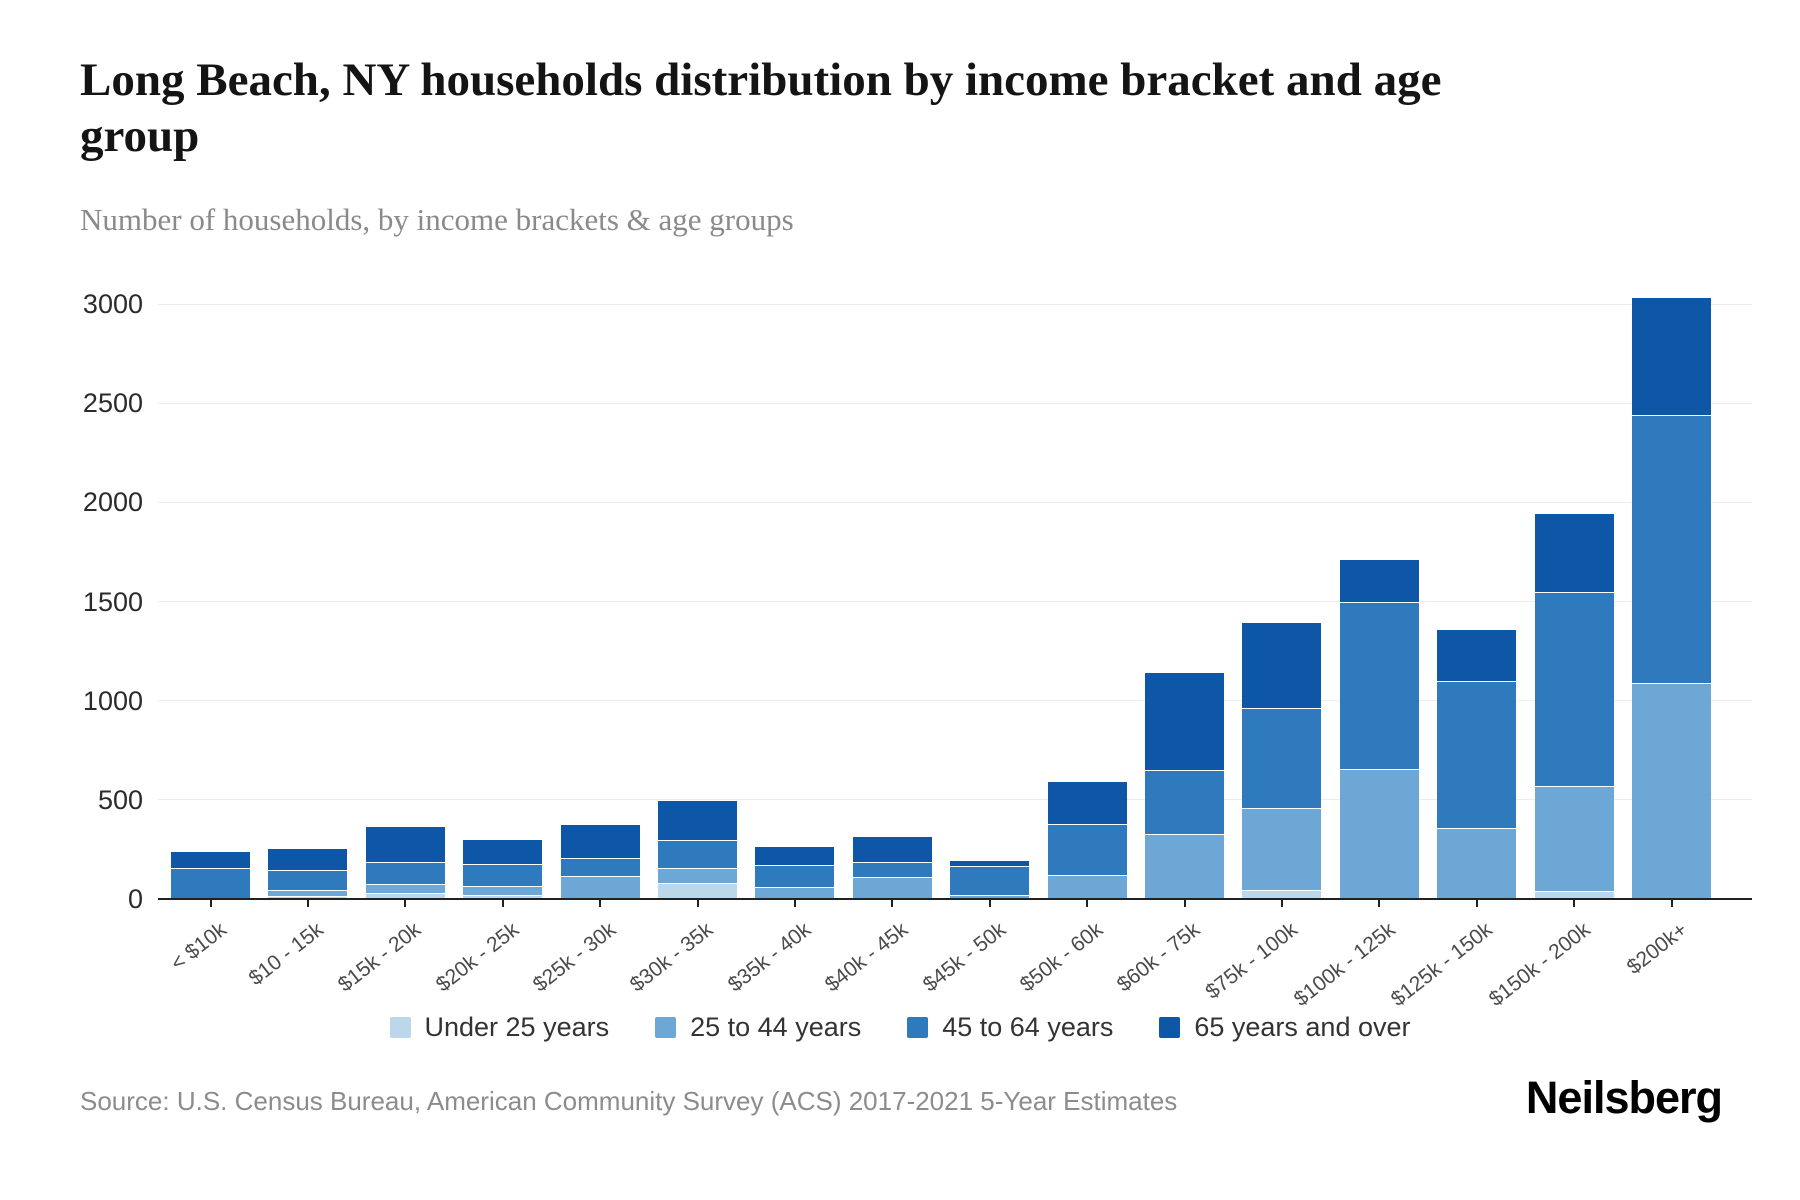 This screenshot has width=1800, height=1200. I want to click on bar-$45k - 50k, so click(990, 880).